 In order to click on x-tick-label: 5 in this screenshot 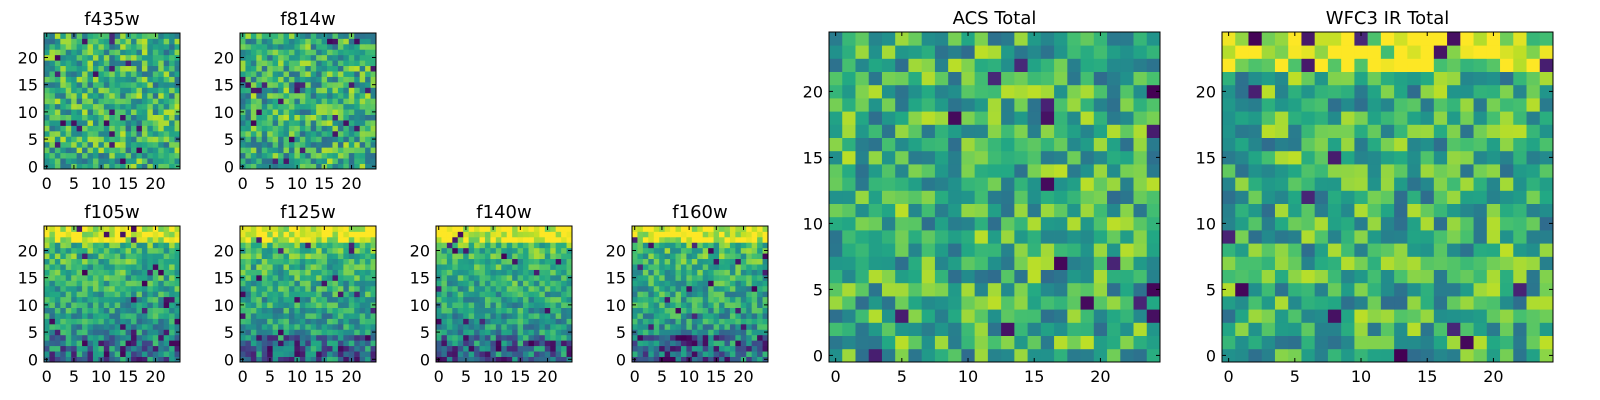, I will do `click(662, 376)`.